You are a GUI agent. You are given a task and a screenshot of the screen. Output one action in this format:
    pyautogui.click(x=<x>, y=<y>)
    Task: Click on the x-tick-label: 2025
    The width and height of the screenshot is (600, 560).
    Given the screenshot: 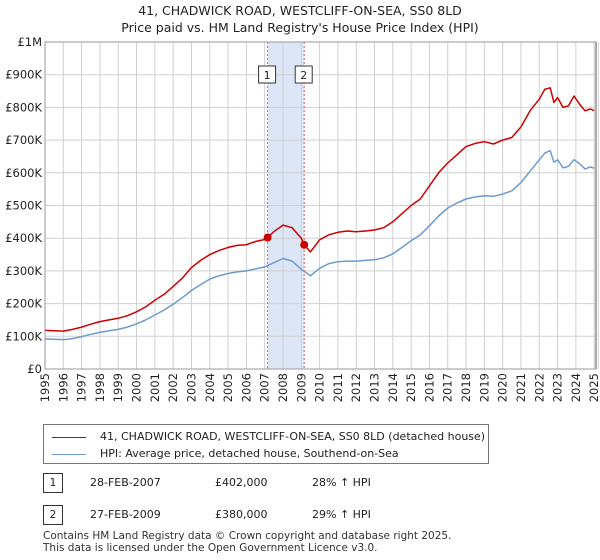 What is the action you would take?
    pyautogui.click(x=593, y=387)
    